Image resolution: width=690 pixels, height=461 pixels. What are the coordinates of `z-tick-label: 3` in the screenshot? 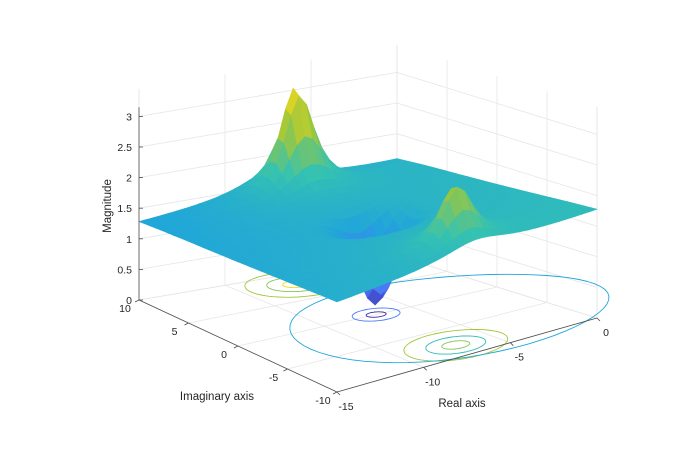 It's located at (129, 117).